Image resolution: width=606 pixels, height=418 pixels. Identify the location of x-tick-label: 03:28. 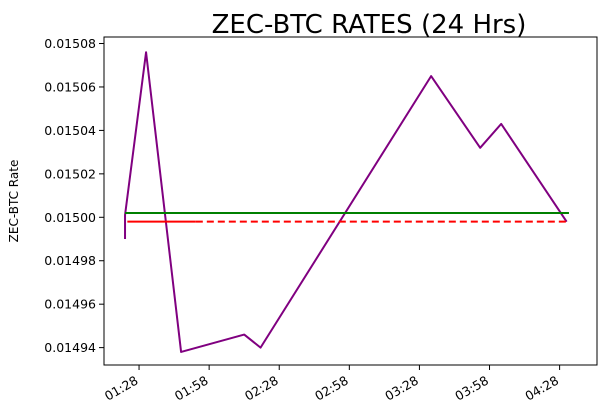
(401, 388).